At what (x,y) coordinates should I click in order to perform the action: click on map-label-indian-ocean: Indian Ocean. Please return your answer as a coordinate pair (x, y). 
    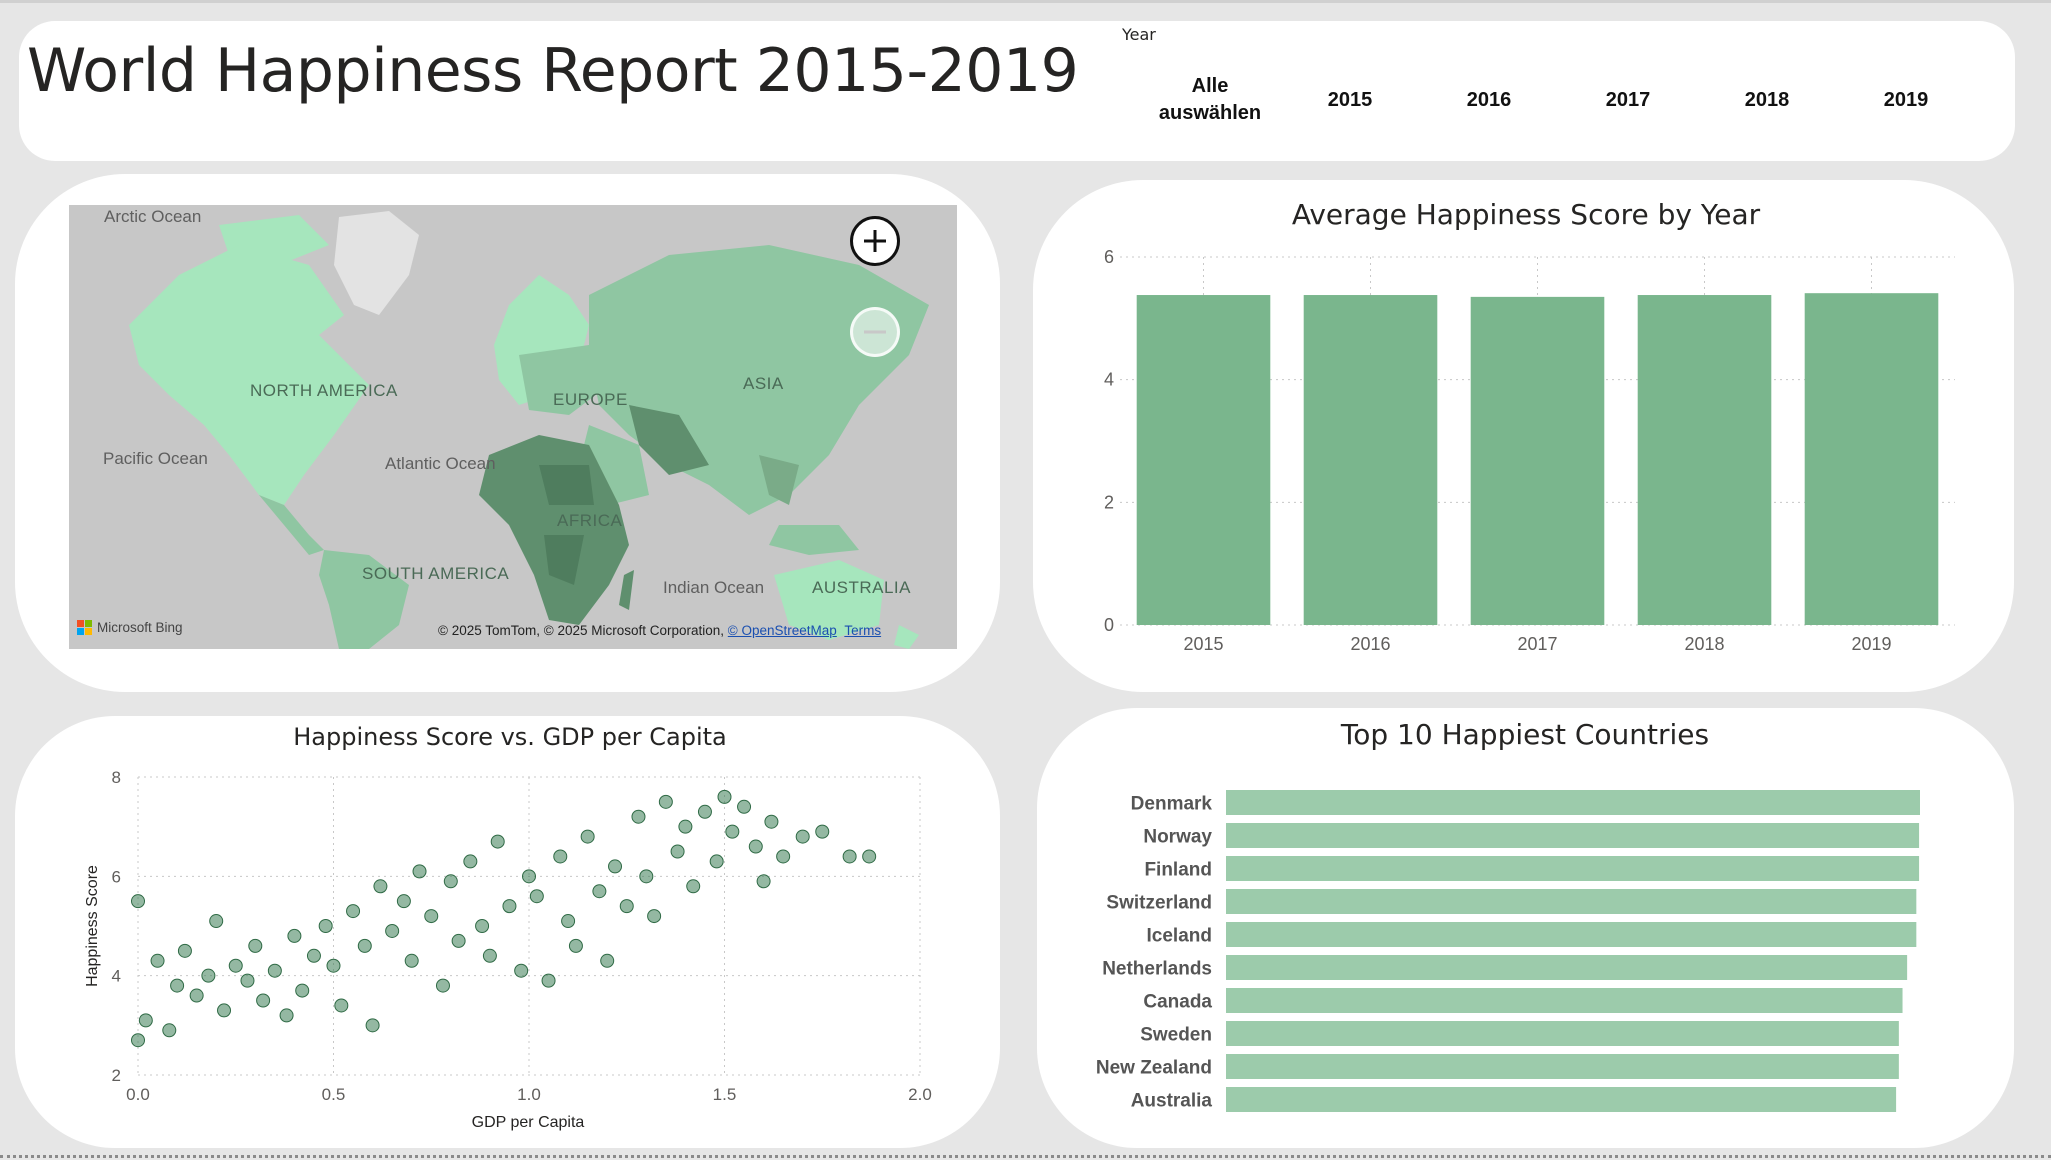
    Looking at the image, I should click on (714, 587).